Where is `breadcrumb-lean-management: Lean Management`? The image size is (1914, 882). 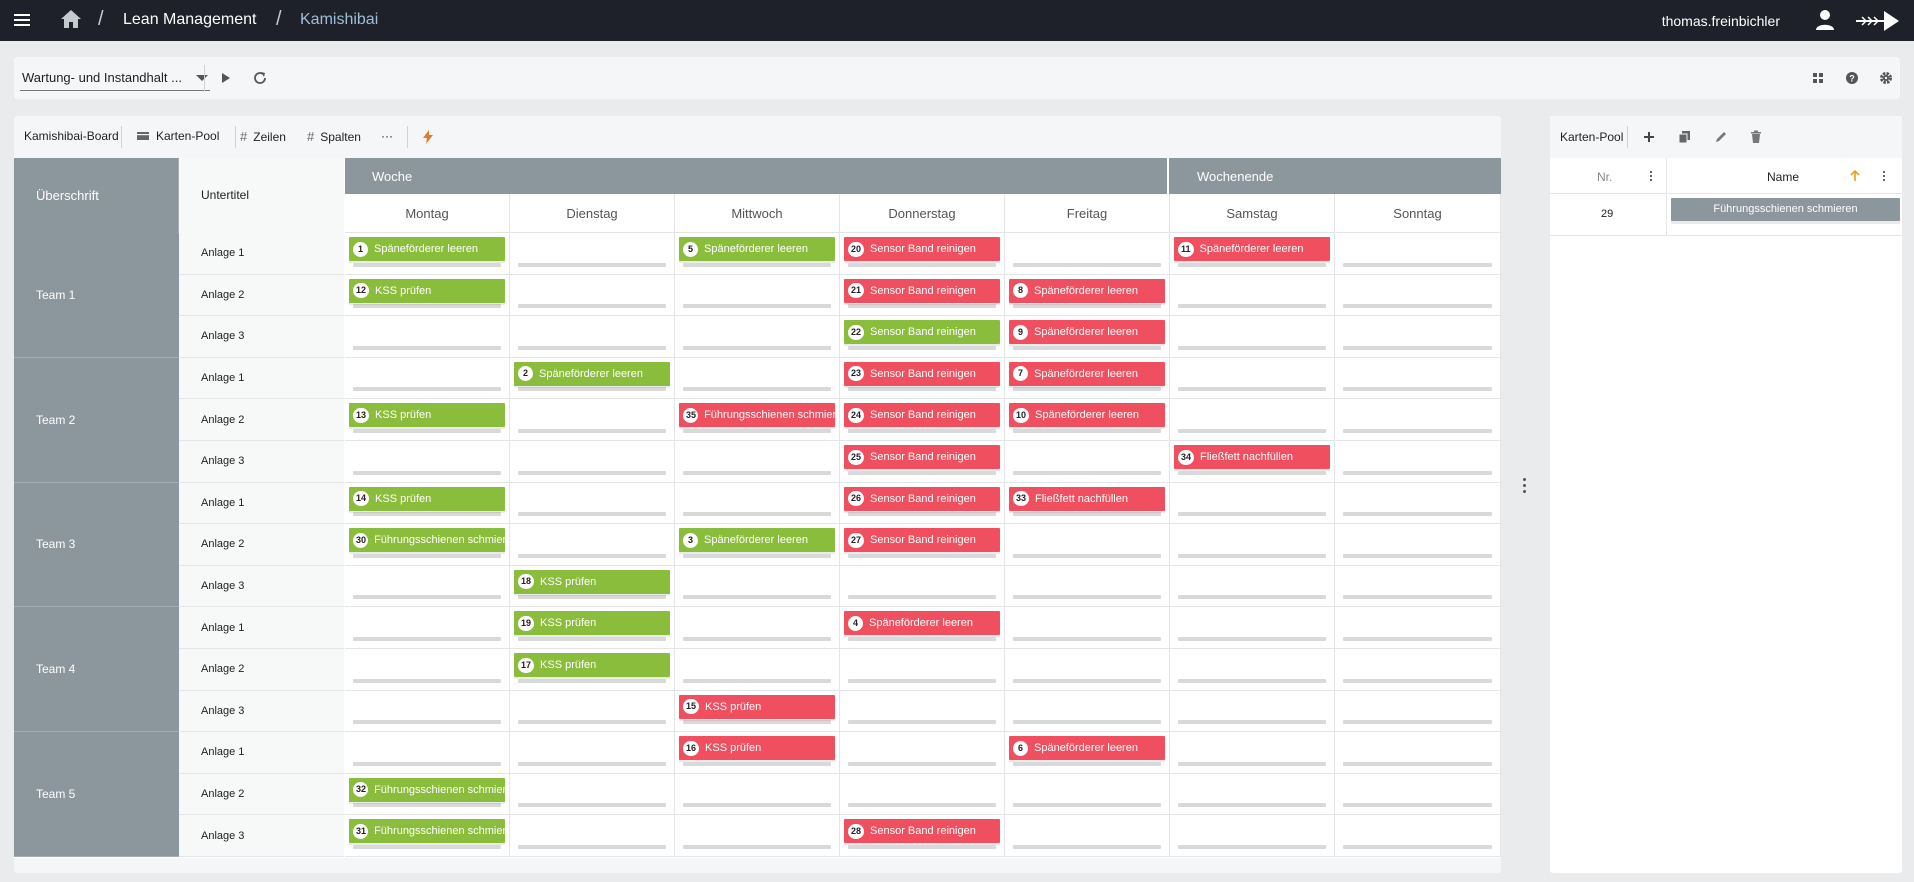 breadcrumb-lean-management: Lean Management is located at coordinates (190, 19).